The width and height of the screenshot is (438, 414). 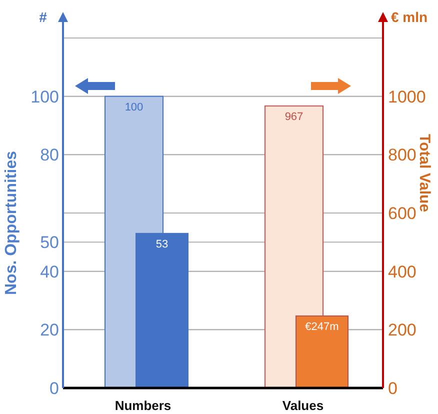 I want to click on data-label: 53, so click(x=162, y=244).